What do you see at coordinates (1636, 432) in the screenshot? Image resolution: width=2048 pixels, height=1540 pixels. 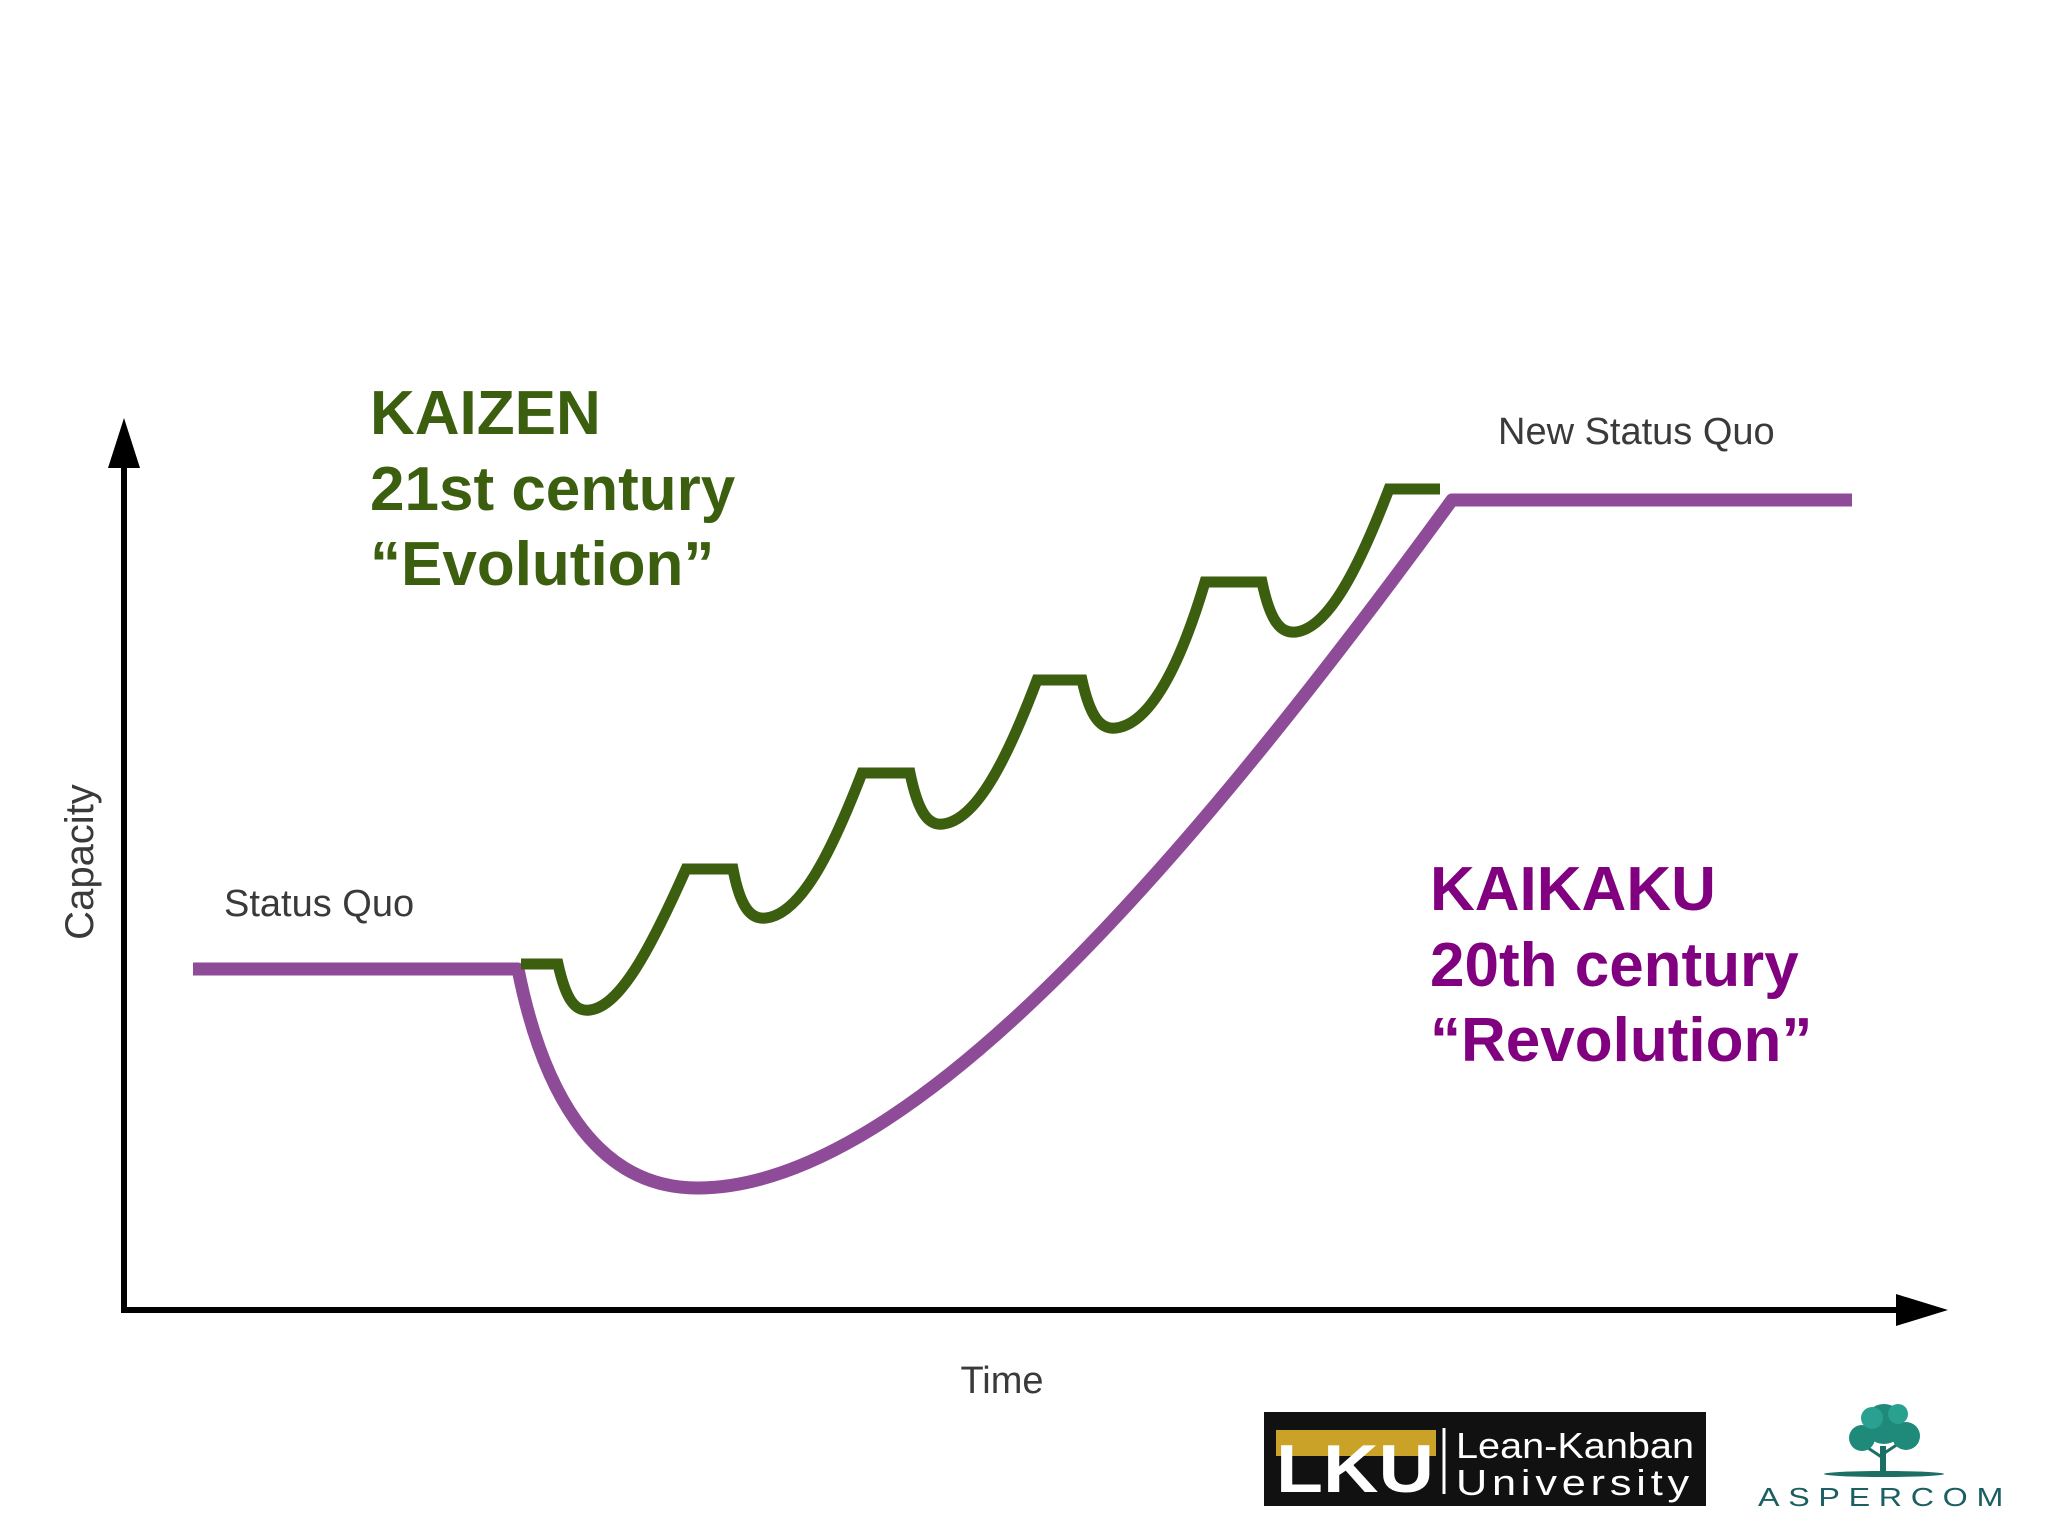 I see `new-status-quo-label: New Status Quo` at bounding box center [1636, 432].